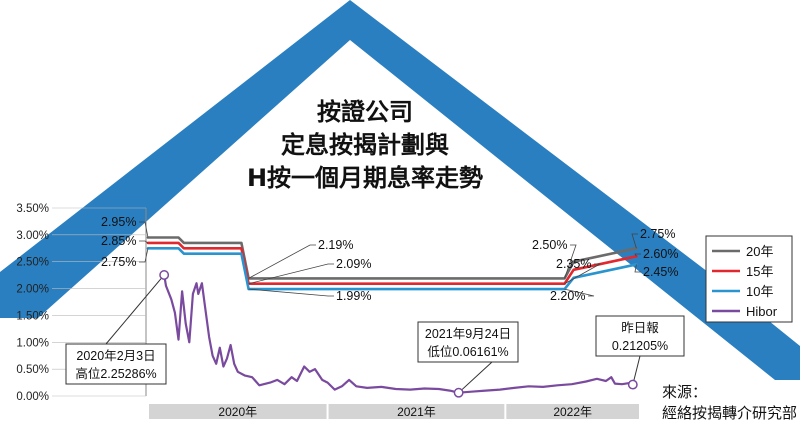 This screenshot has width=800, height=443. What do you see at coordinates (118, 222) in the screenshot?
I see `rate-label: 2.95%` at bounding box center [118, 222].